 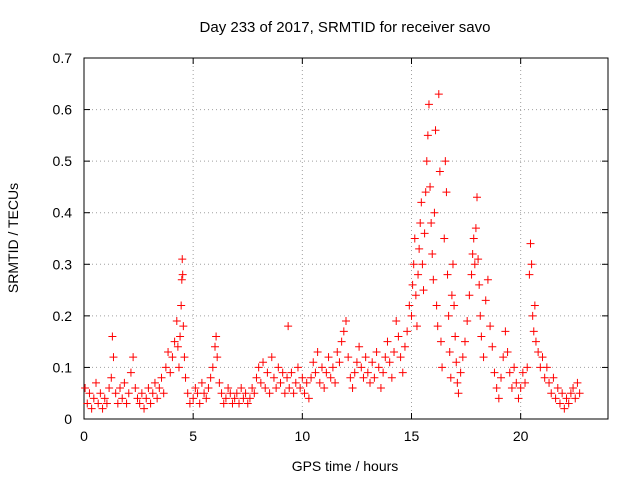 I want to click on x-tick-label: 15, so click(x=412, y=436).